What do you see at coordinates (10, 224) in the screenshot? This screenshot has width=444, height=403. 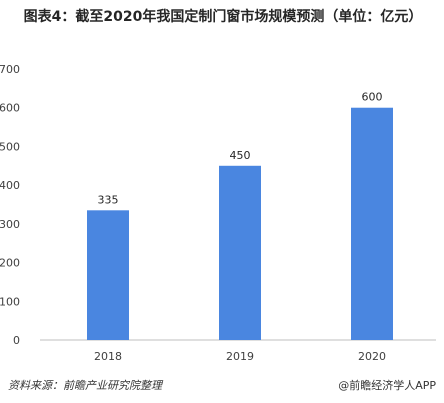 I see `y-tick-label: 300` at bounding box center [10, 224].